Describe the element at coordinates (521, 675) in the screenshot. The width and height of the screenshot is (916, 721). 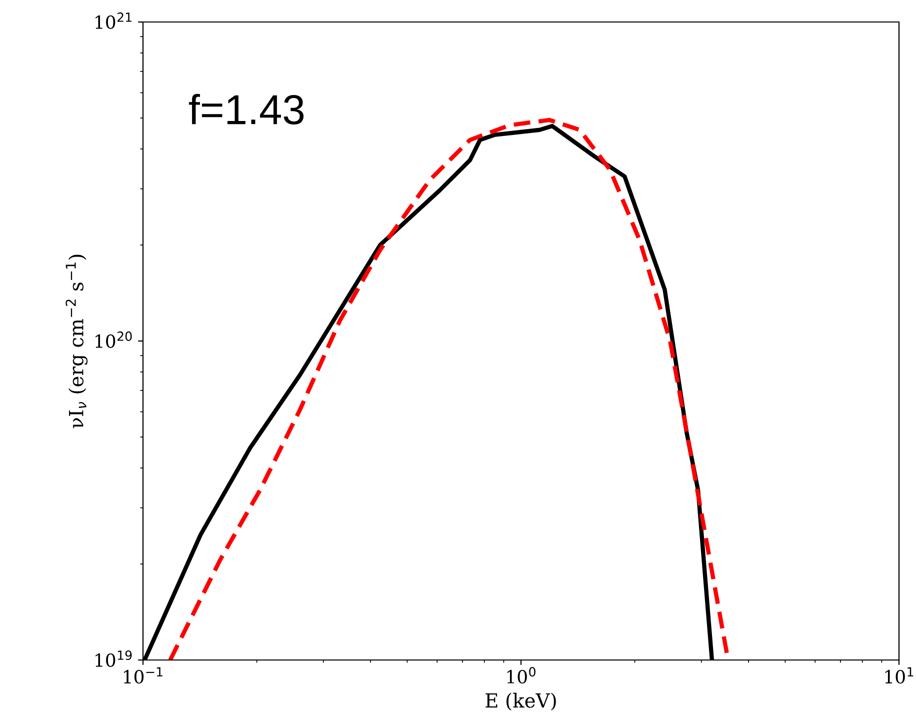
I see `x-tick-label: 10$^{0}$` at that location.